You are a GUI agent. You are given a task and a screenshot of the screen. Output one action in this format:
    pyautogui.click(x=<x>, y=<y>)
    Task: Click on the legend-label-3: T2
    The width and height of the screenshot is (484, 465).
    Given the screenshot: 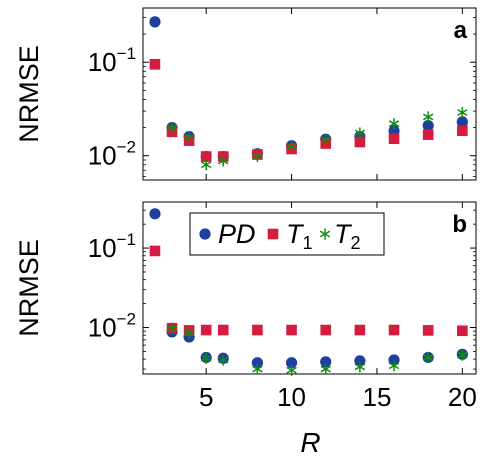 What is the action you would take?
    pyautogui.click(x=347, y=236)
    